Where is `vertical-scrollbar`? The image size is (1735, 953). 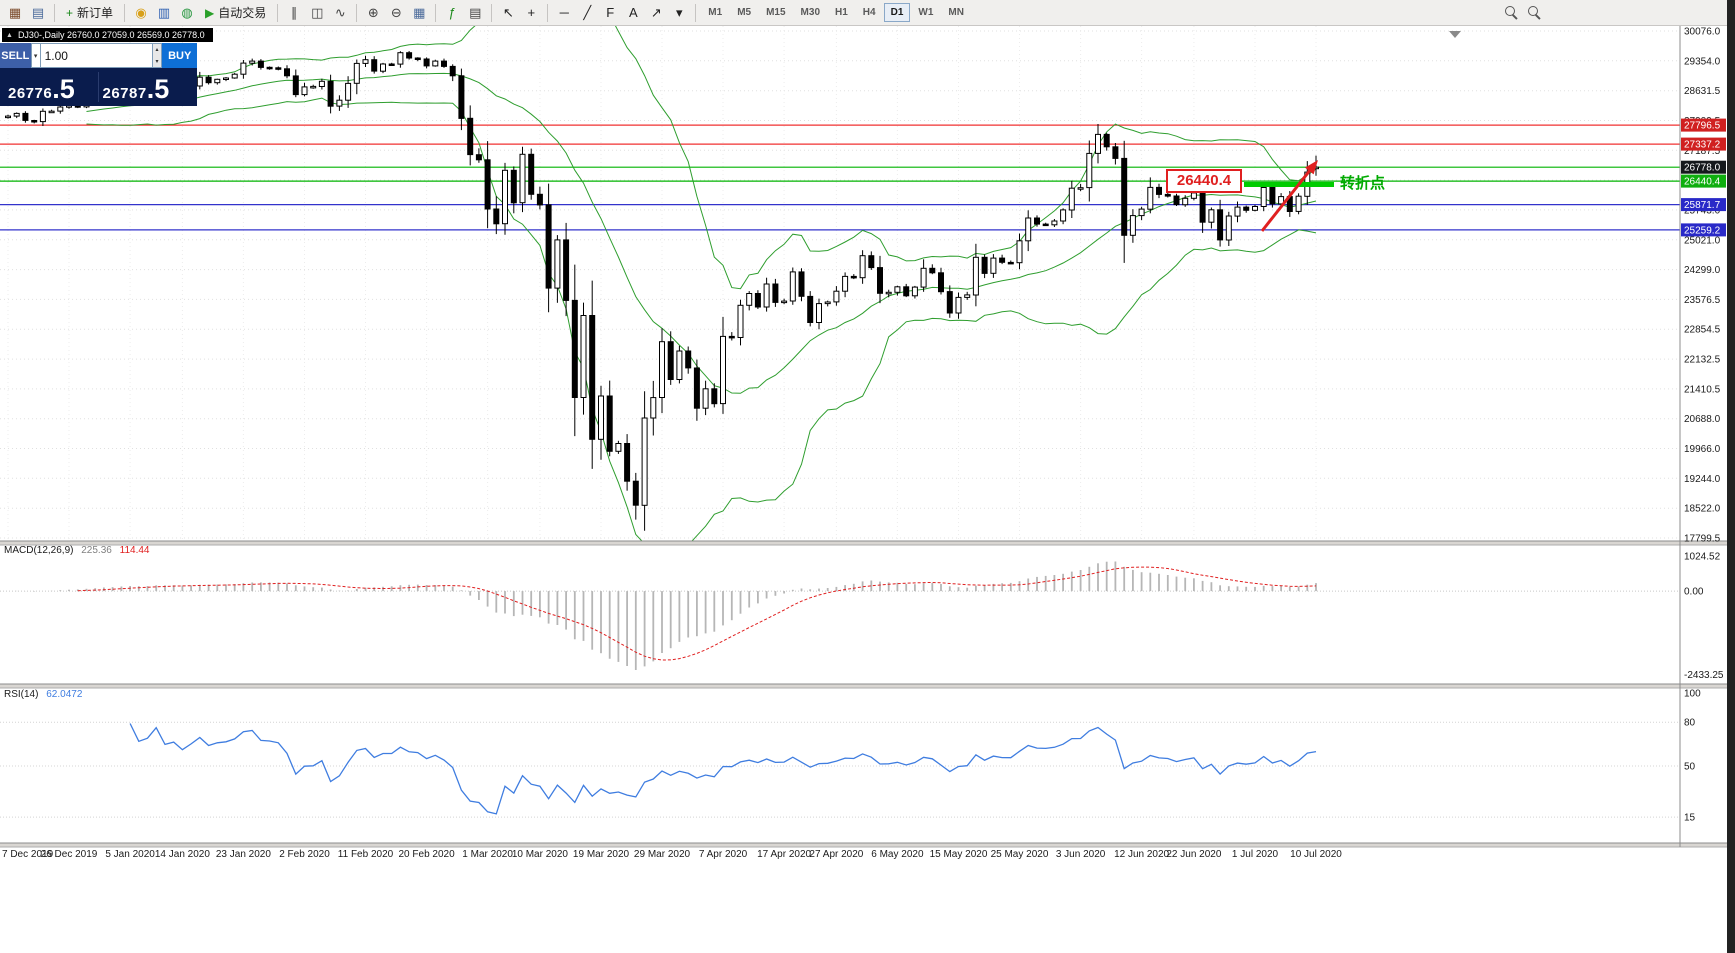
vertical-scrollbar is located at coordinates (1731, 476).